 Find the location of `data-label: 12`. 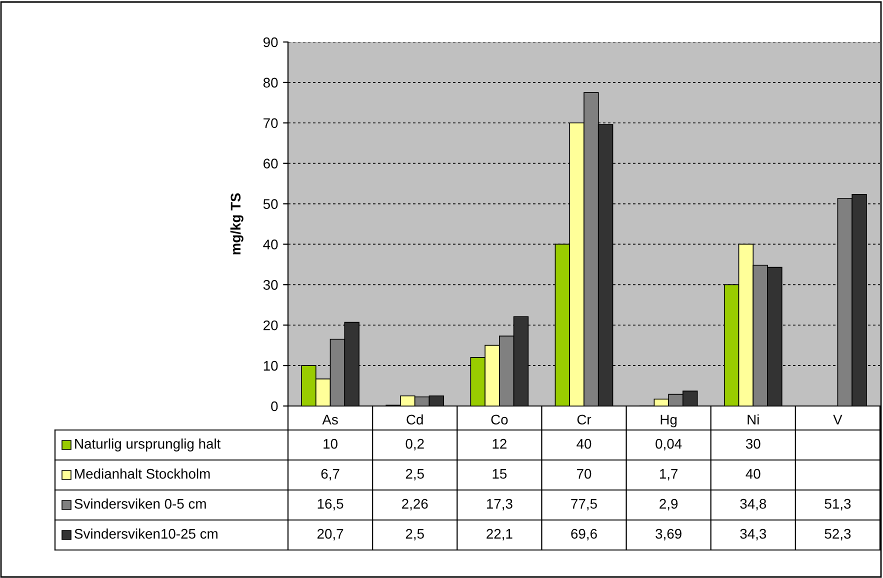

data-label: 12 is located at coordinates (499, 443).